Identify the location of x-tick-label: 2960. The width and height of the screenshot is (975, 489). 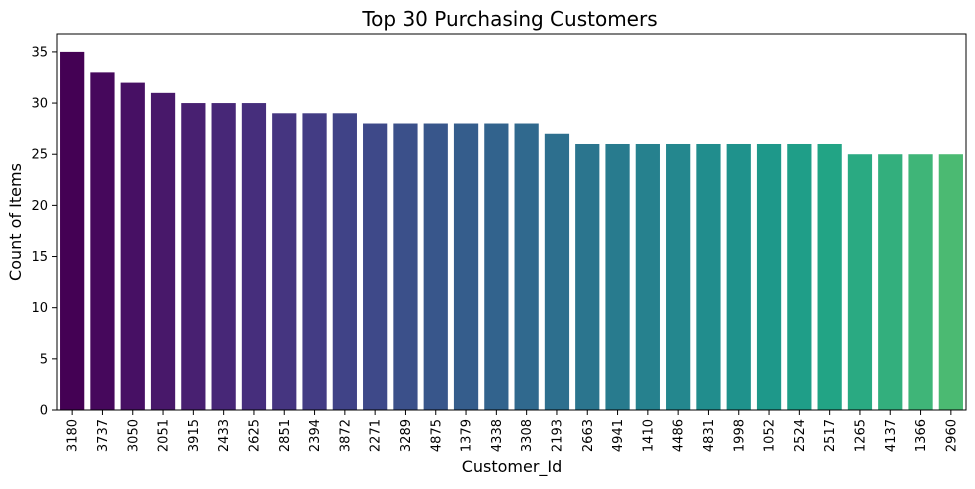
(951, 435).